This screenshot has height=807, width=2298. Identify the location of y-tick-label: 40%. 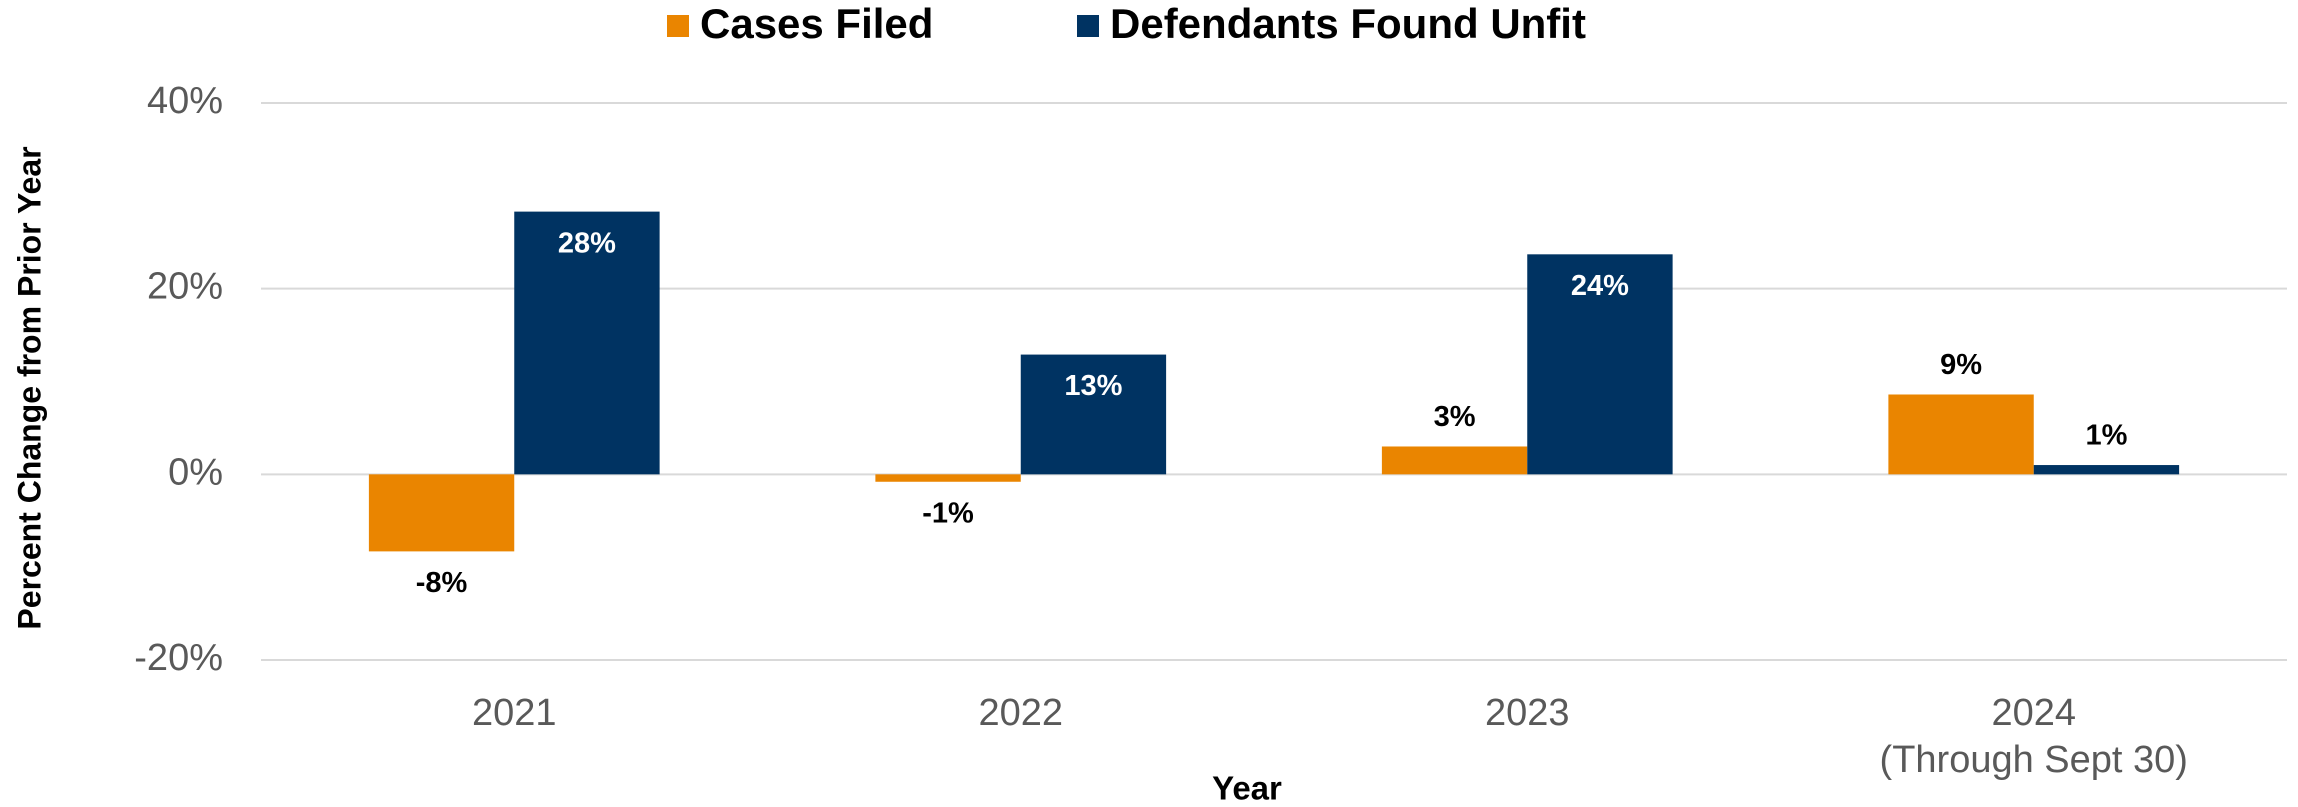
(185, 101).